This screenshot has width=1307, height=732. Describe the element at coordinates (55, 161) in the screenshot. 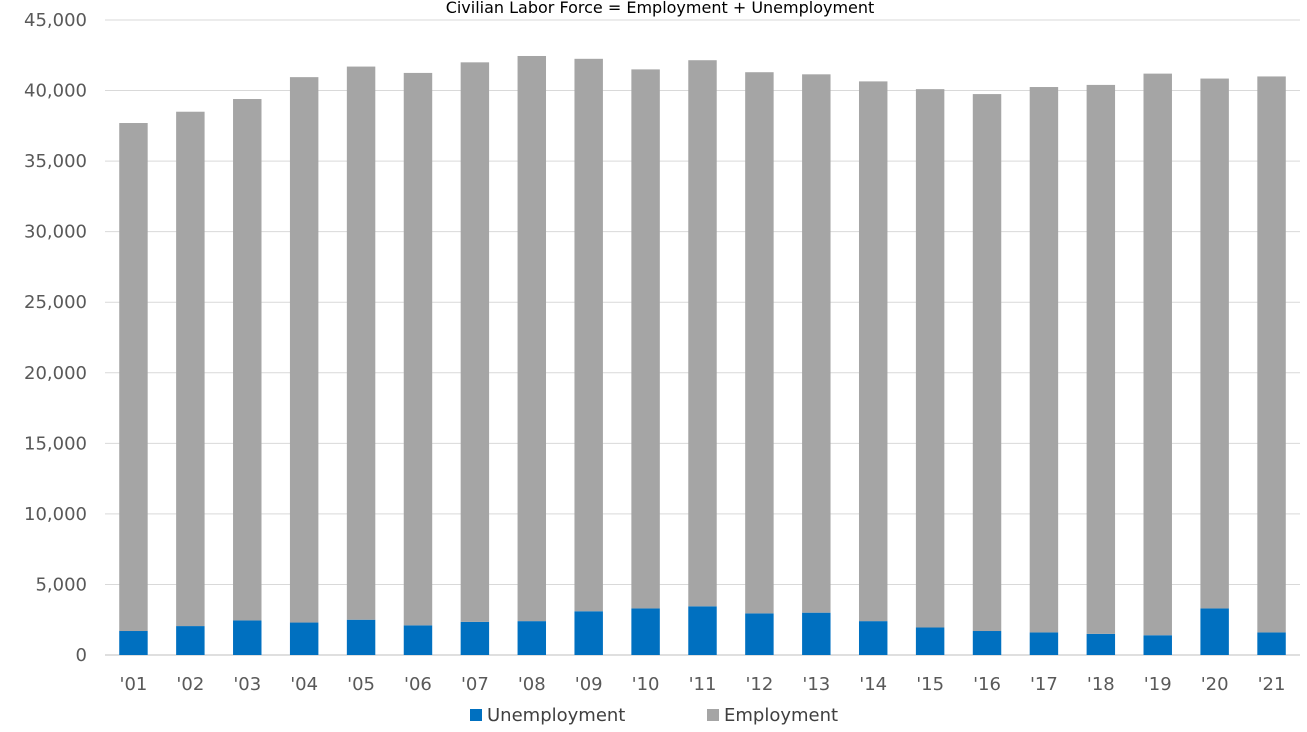

I see `y-tick-label: 35,000` at that location.